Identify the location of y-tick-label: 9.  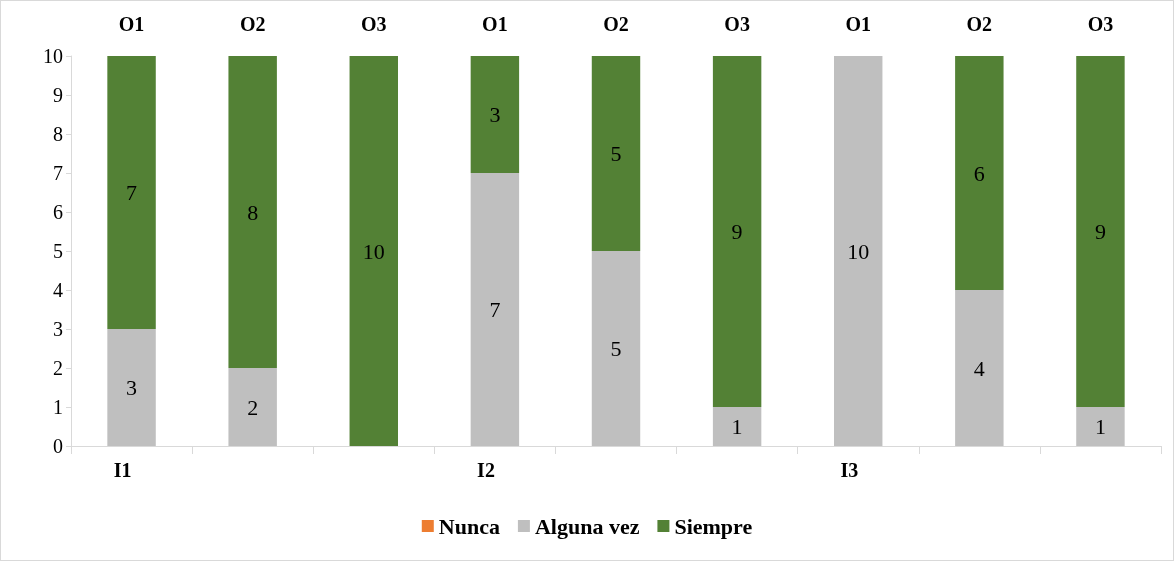
(58, 95).